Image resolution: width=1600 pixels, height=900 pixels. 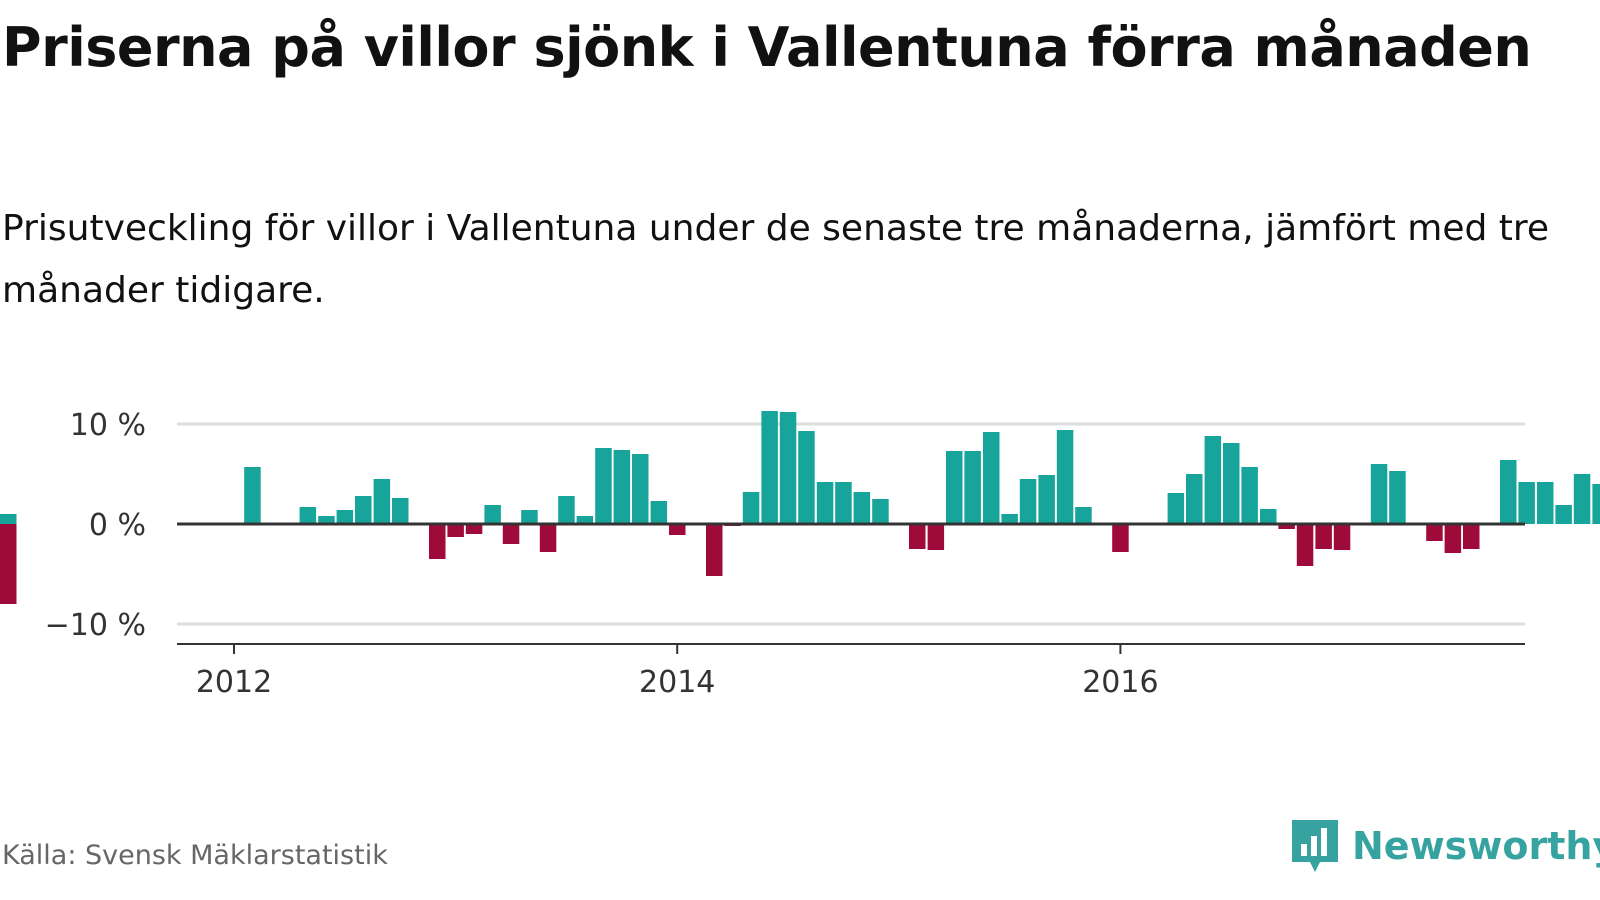 I want to click on brand-name: Newsworthy, so click(x=1476, y=846).